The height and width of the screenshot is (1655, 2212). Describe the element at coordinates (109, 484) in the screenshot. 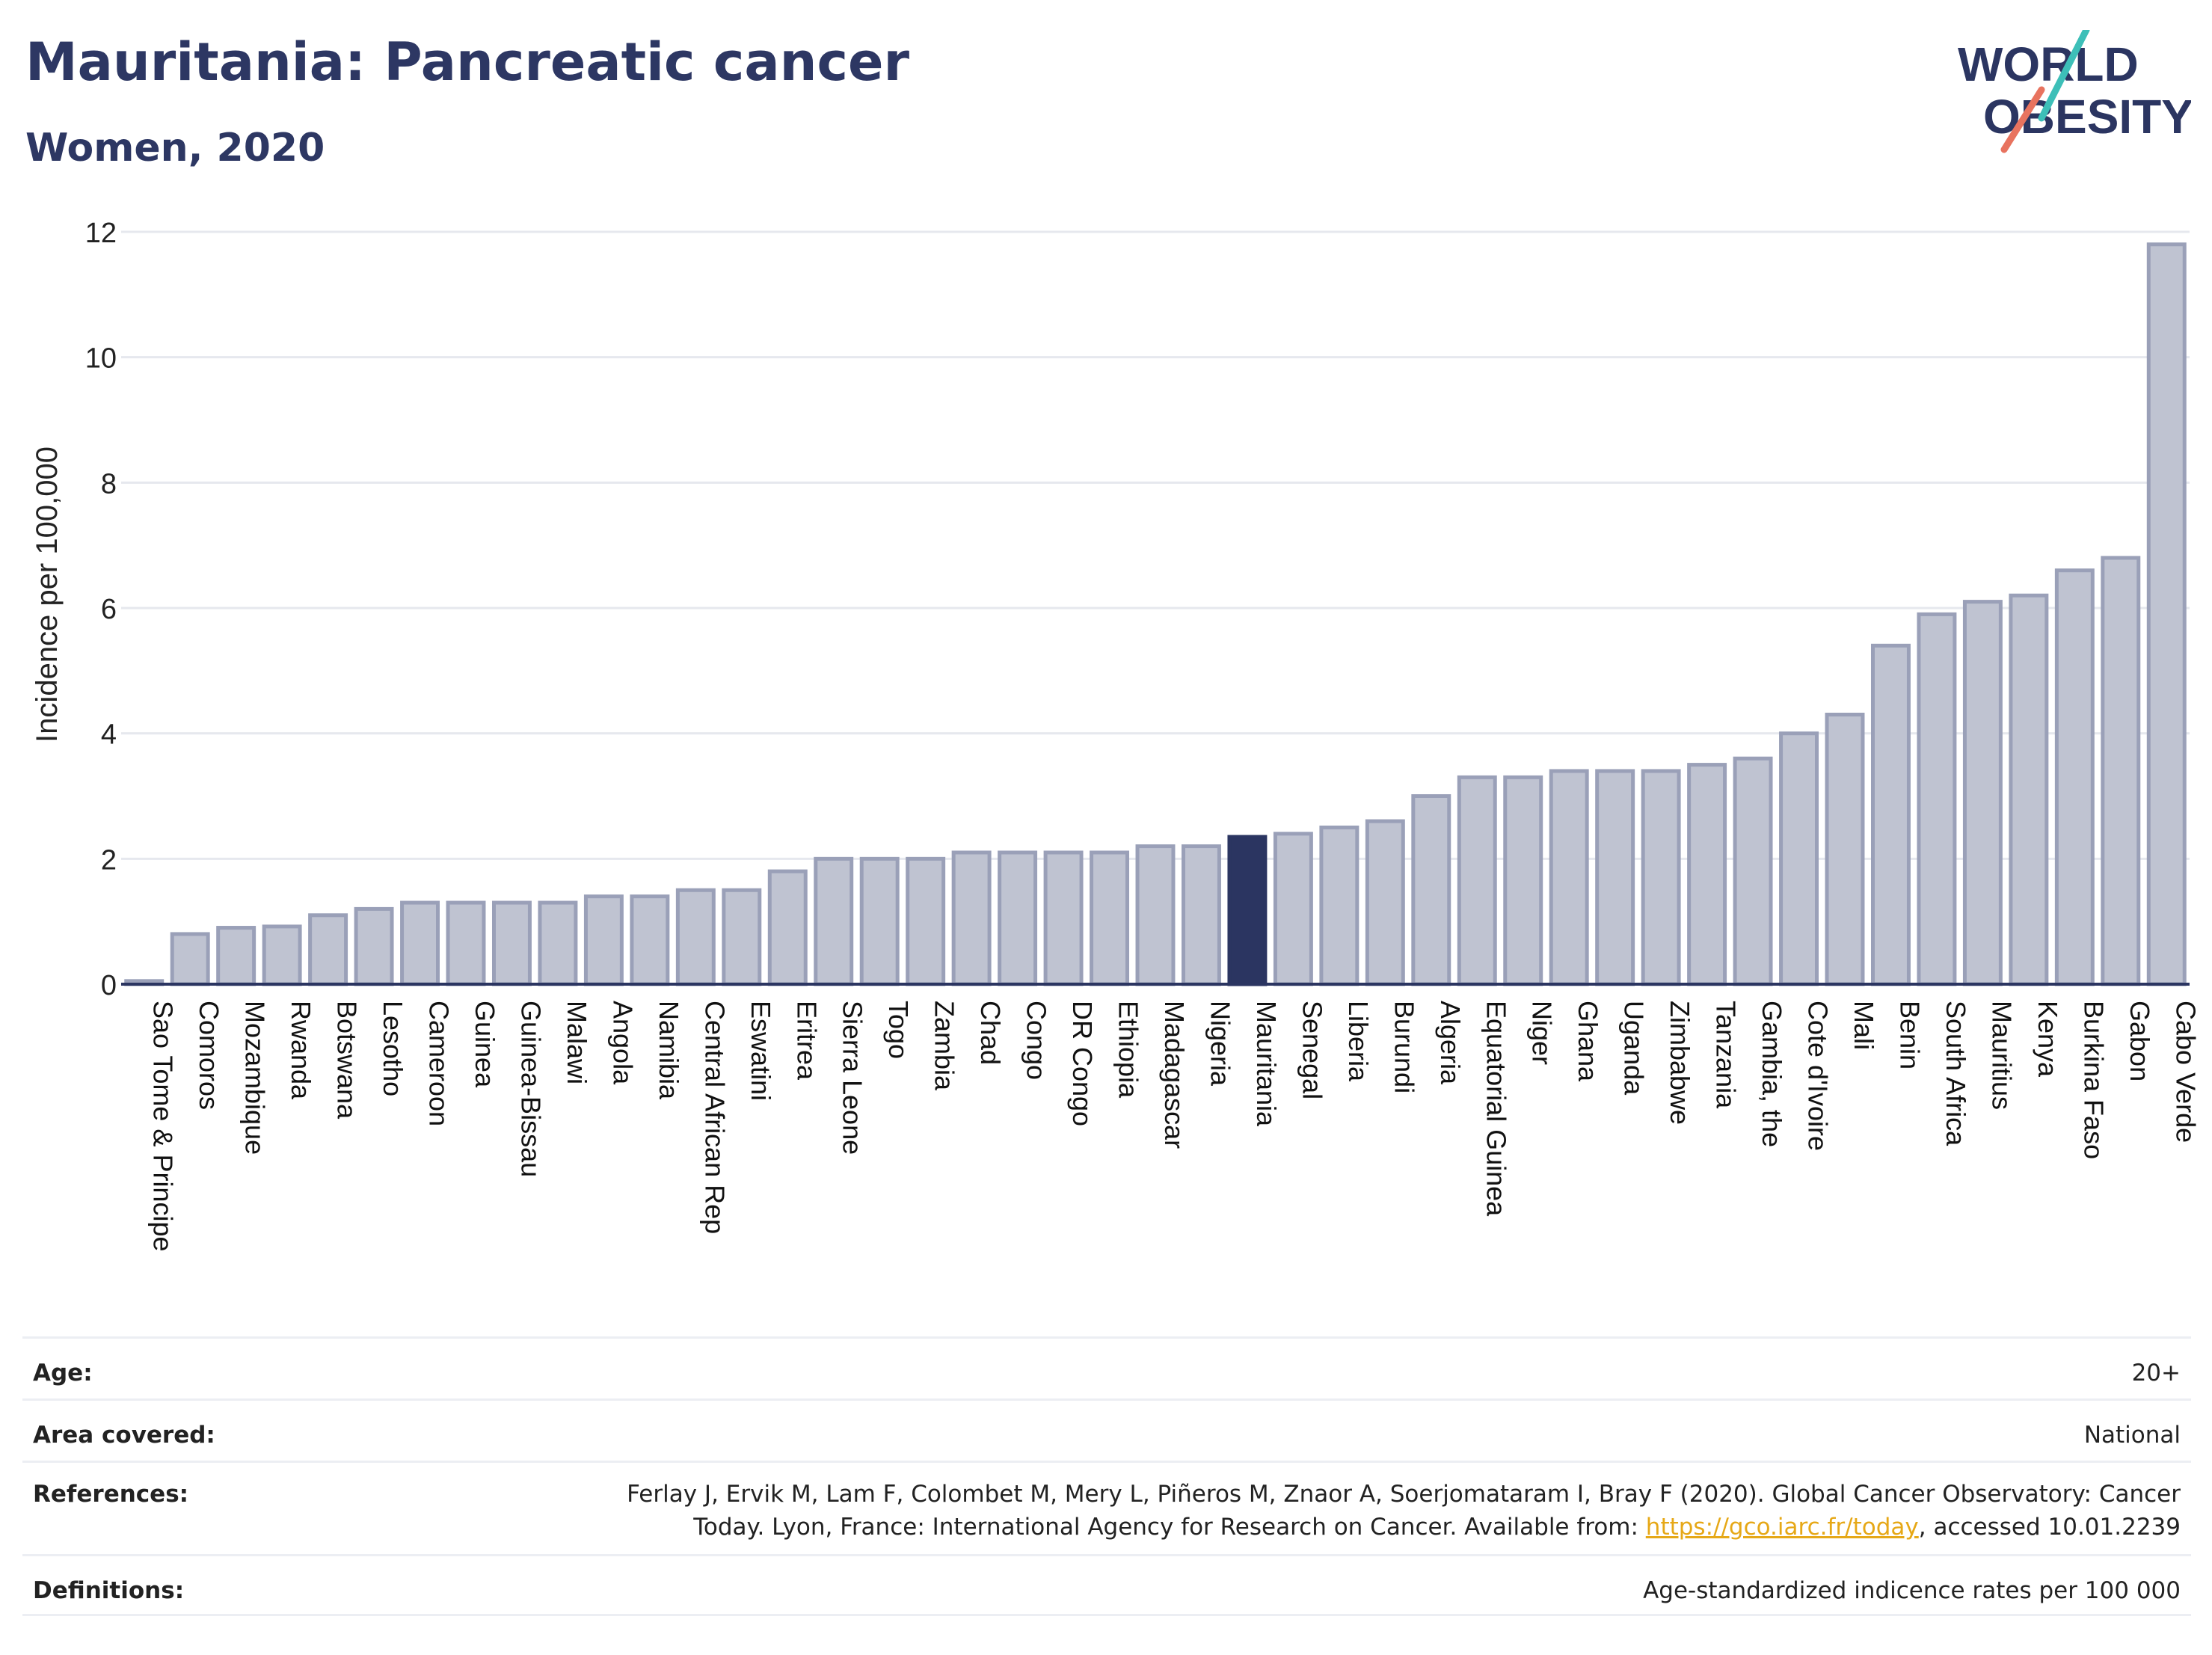

I see `y-tick-label: 8` at that location.